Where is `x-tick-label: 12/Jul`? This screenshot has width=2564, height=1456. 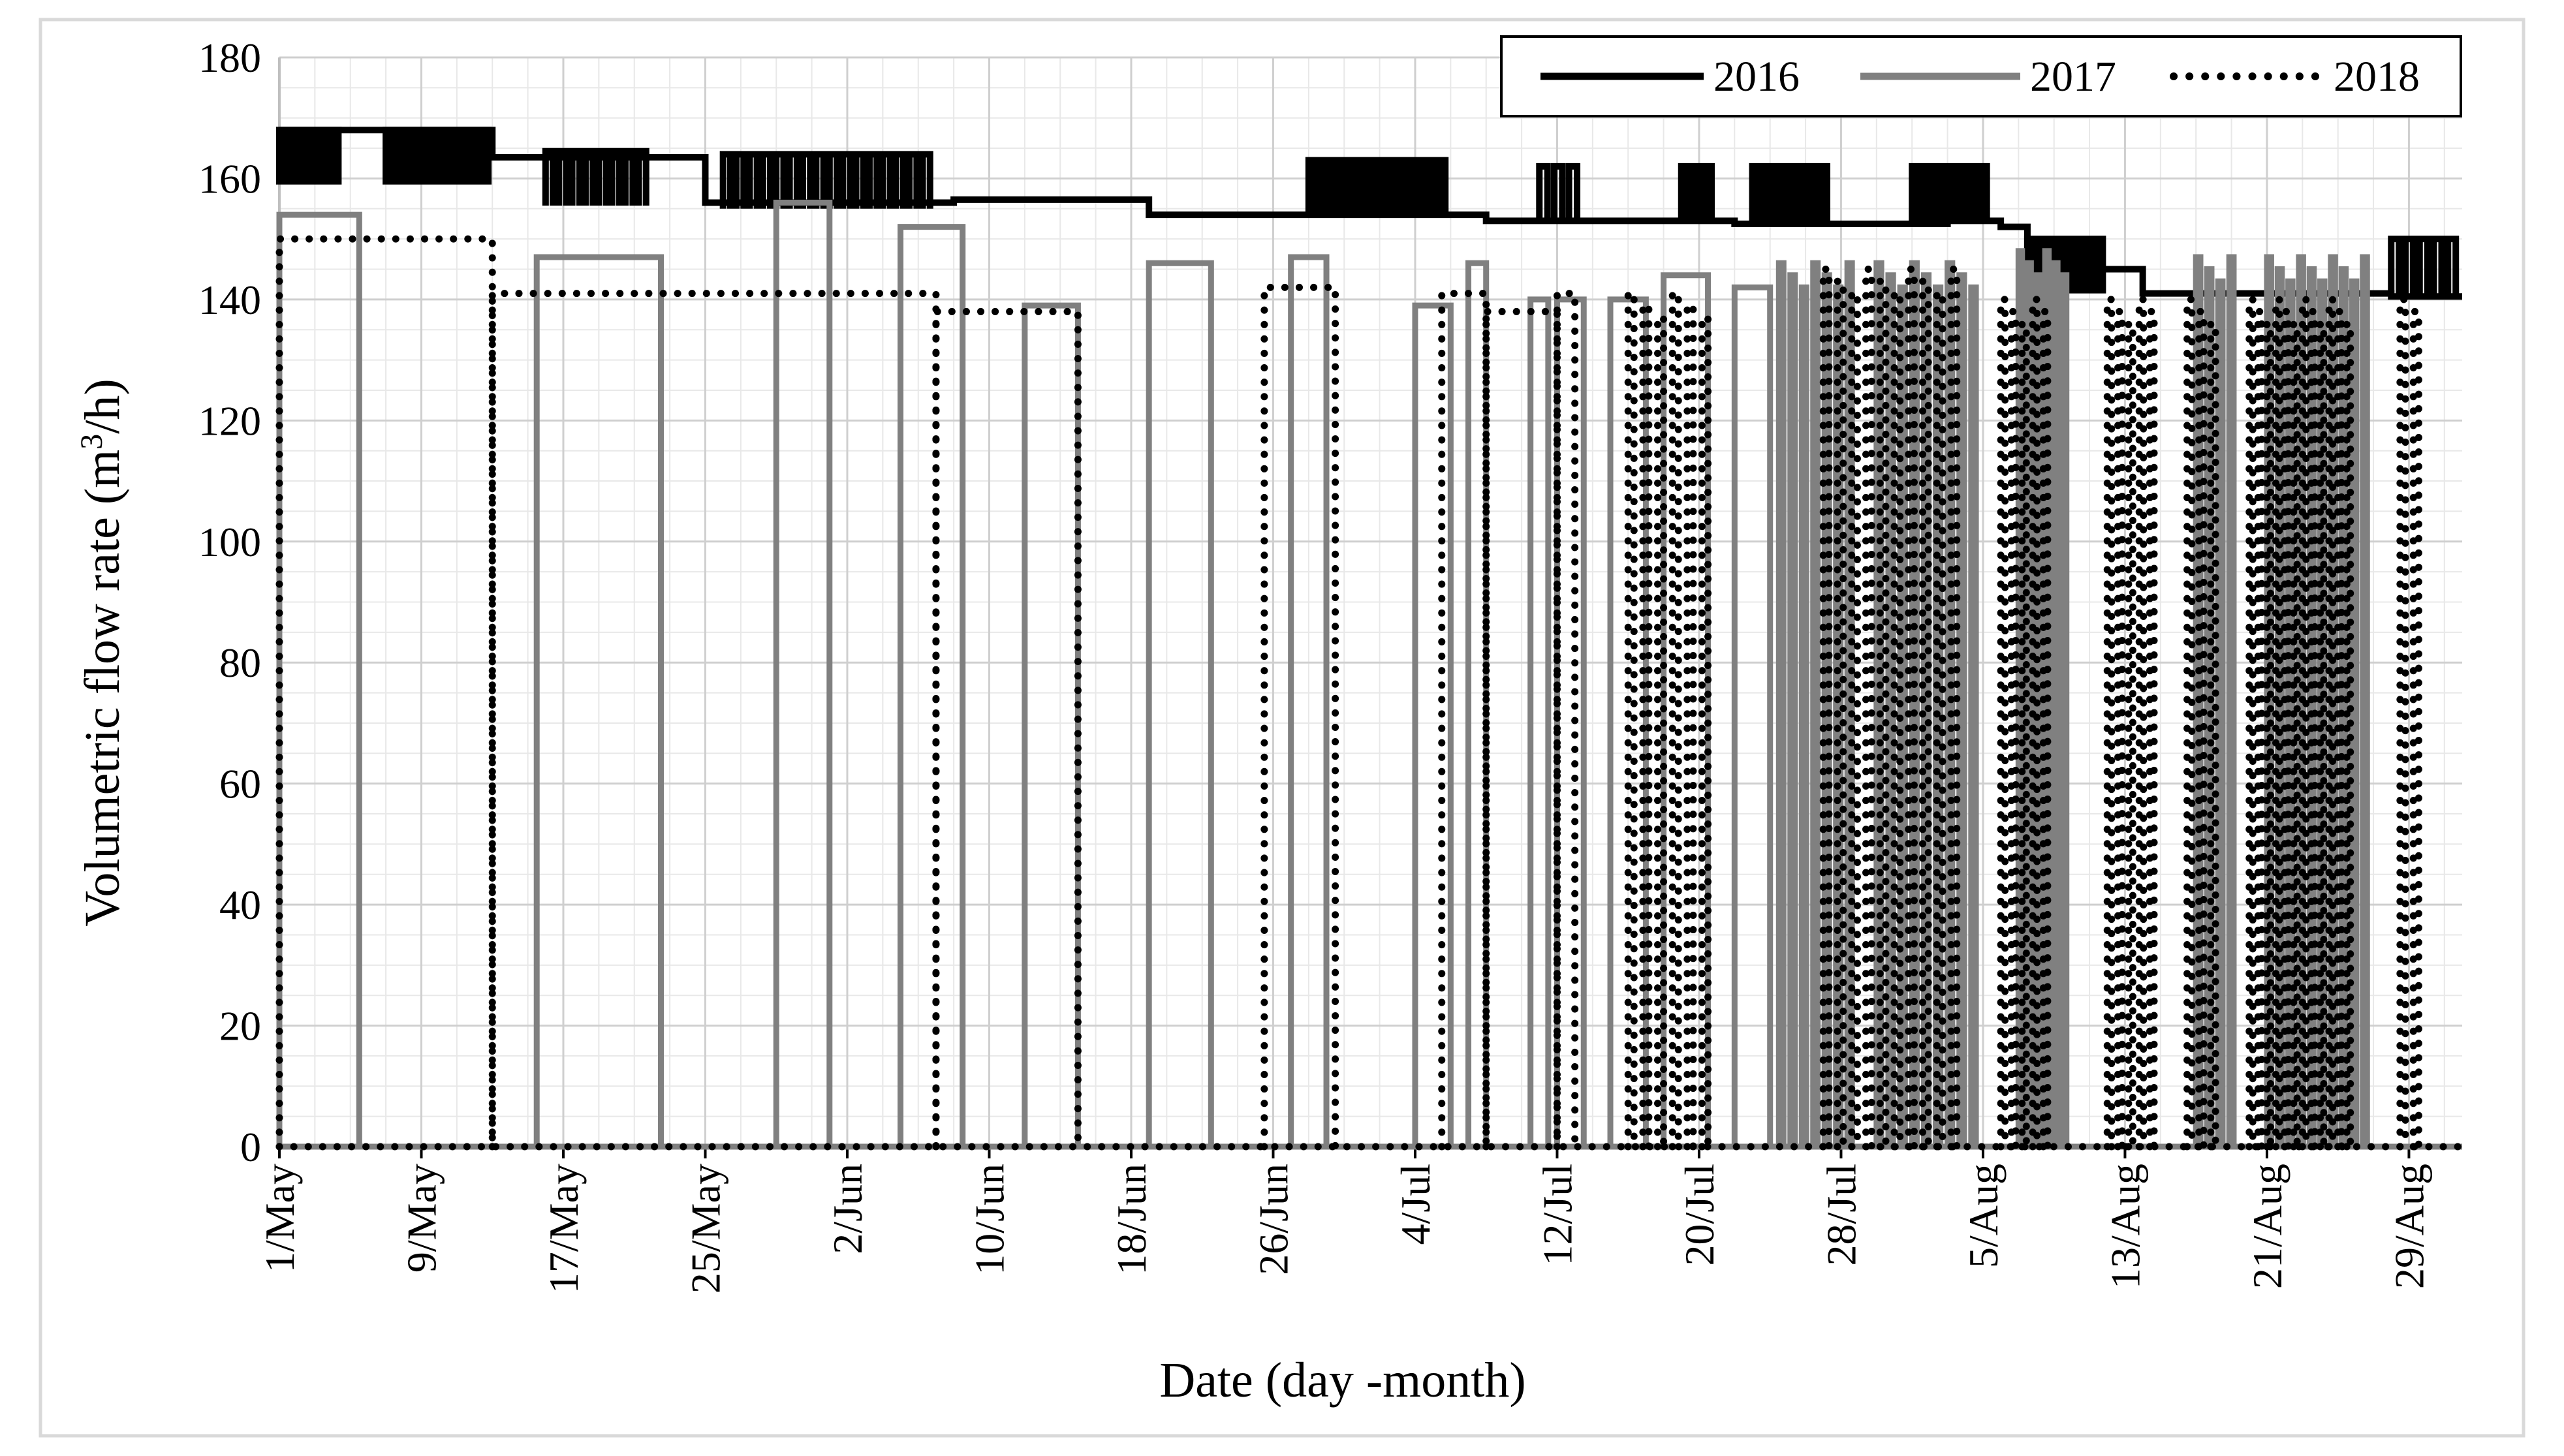
x-tick-label: 12/Jul is located at coordinates (1557, 1215).